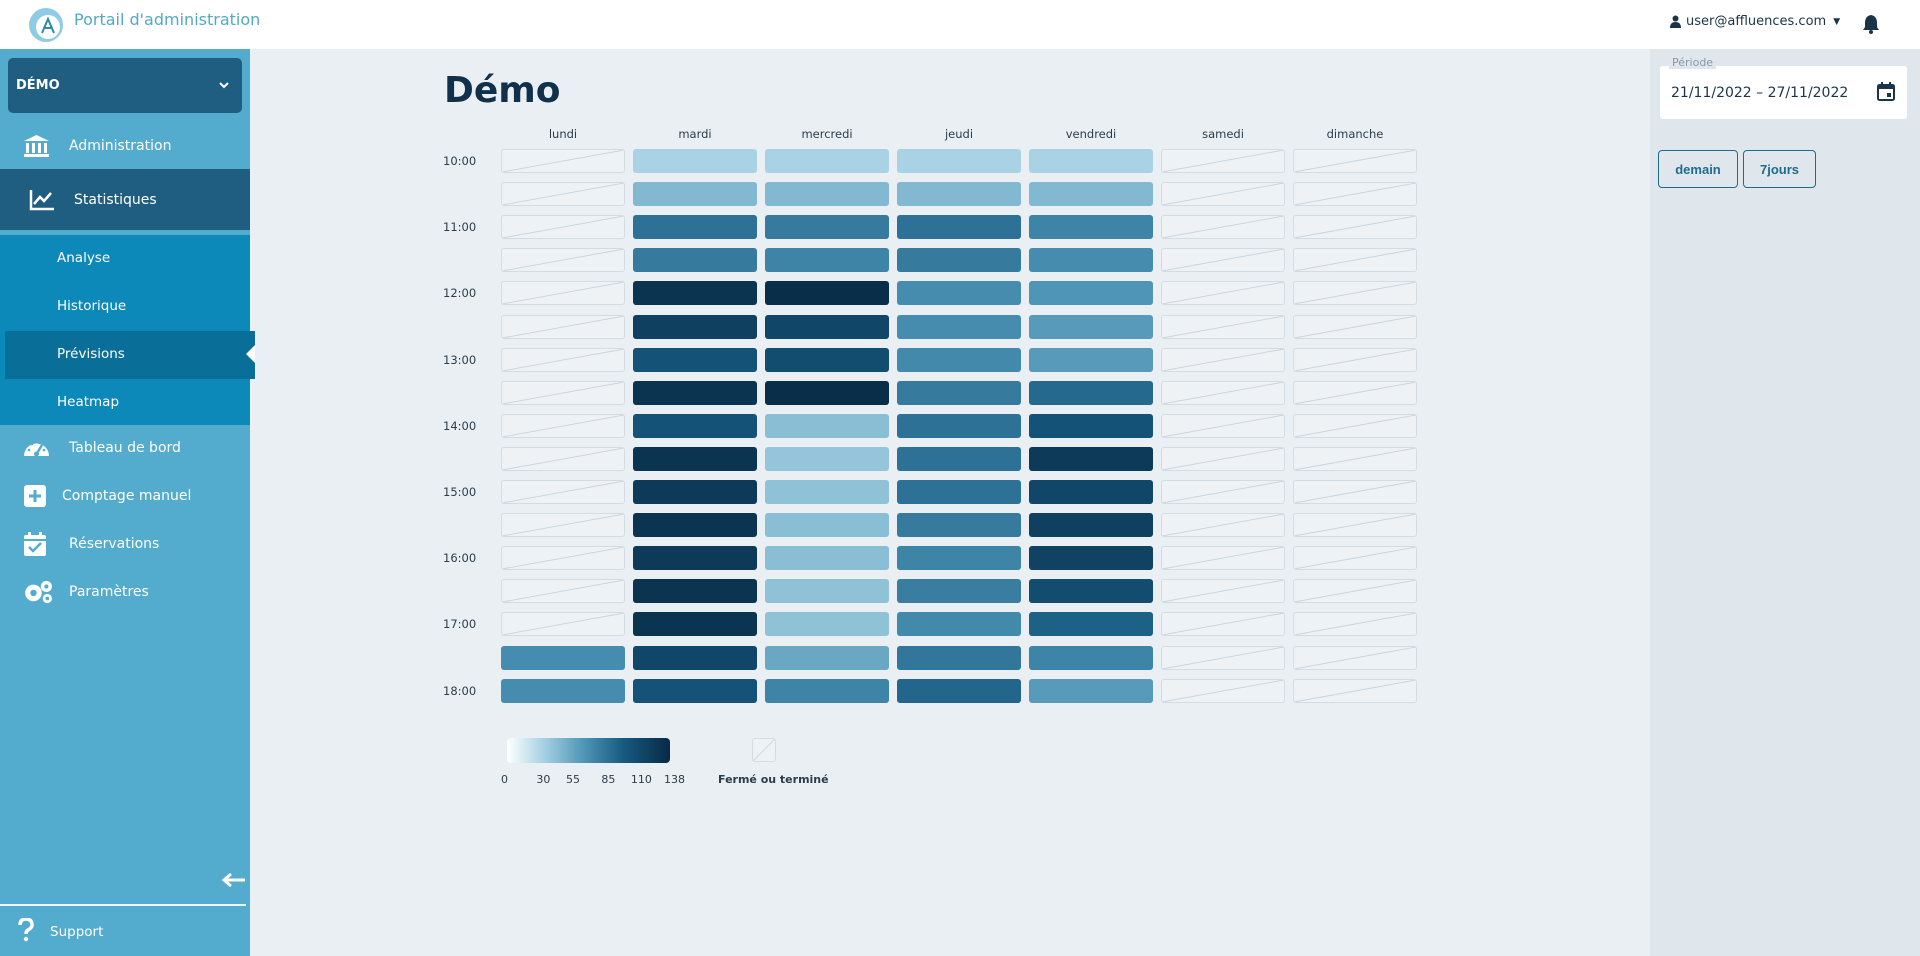 This screenshot has height=956, width=1920. Describe the element at coordinates (125, 199) in the screenshot. I see `sidebar-item-statistiques: Statistiques` at that location.